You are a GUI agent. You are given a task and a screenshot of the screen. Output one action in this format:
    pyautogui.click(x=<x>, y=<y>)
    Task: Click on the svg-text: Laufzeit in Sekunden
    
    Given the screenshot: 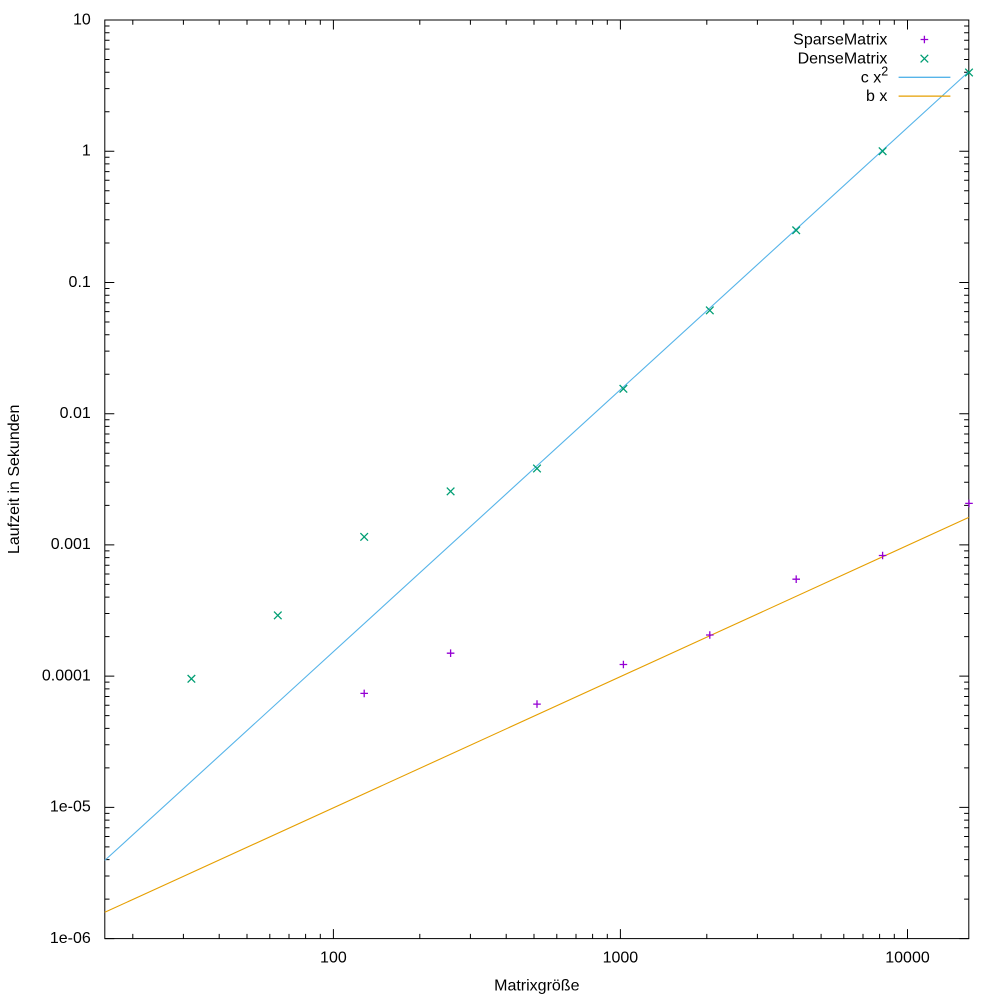 What is the action you would take?
    pyautogui.click(x=14, y=479)
    